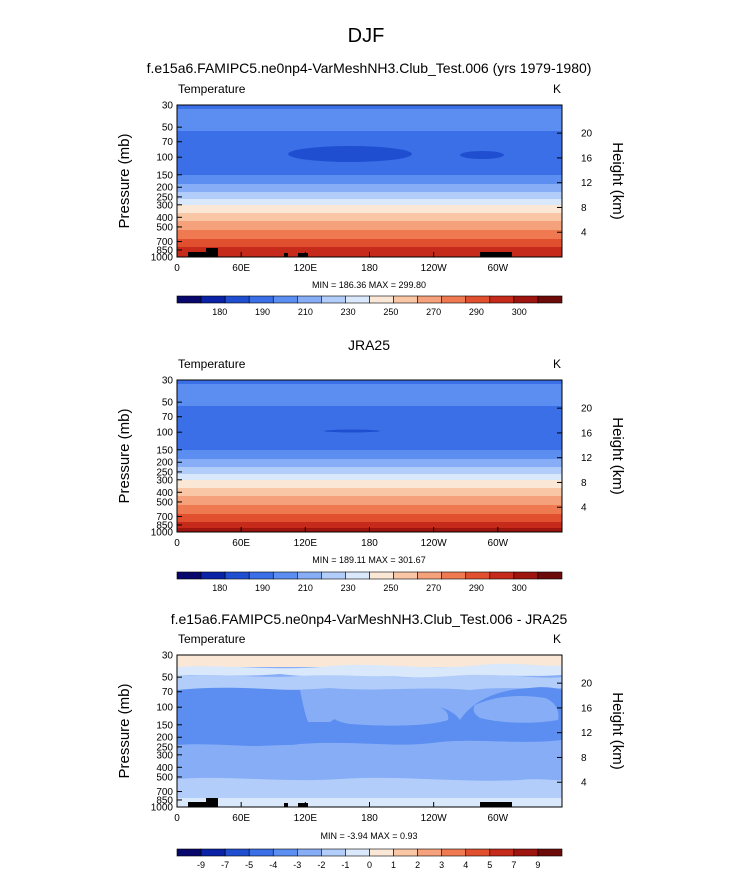 This screenshot has width=733, height=872. Describe the element at coordinates (273, 865) in the screenshot. I see `colorbar-label: -4` at that location.